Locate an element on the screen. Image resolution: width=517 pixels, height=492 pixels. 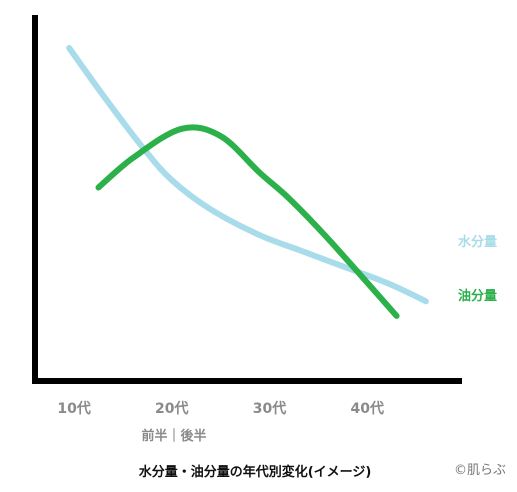
chart-title: 水分量・油分量の年代別変化(イメージ) is located at coordinates (255, 472).